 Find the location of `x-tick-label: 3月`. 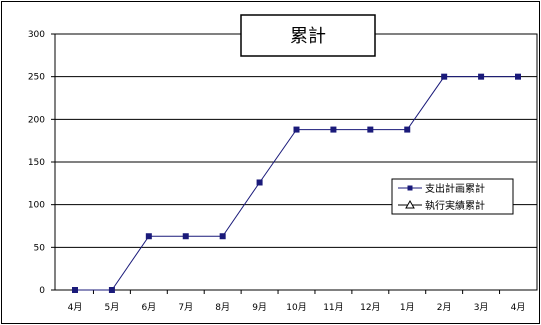

x-tick-label: 3月 is located at coordinates (481, 307).